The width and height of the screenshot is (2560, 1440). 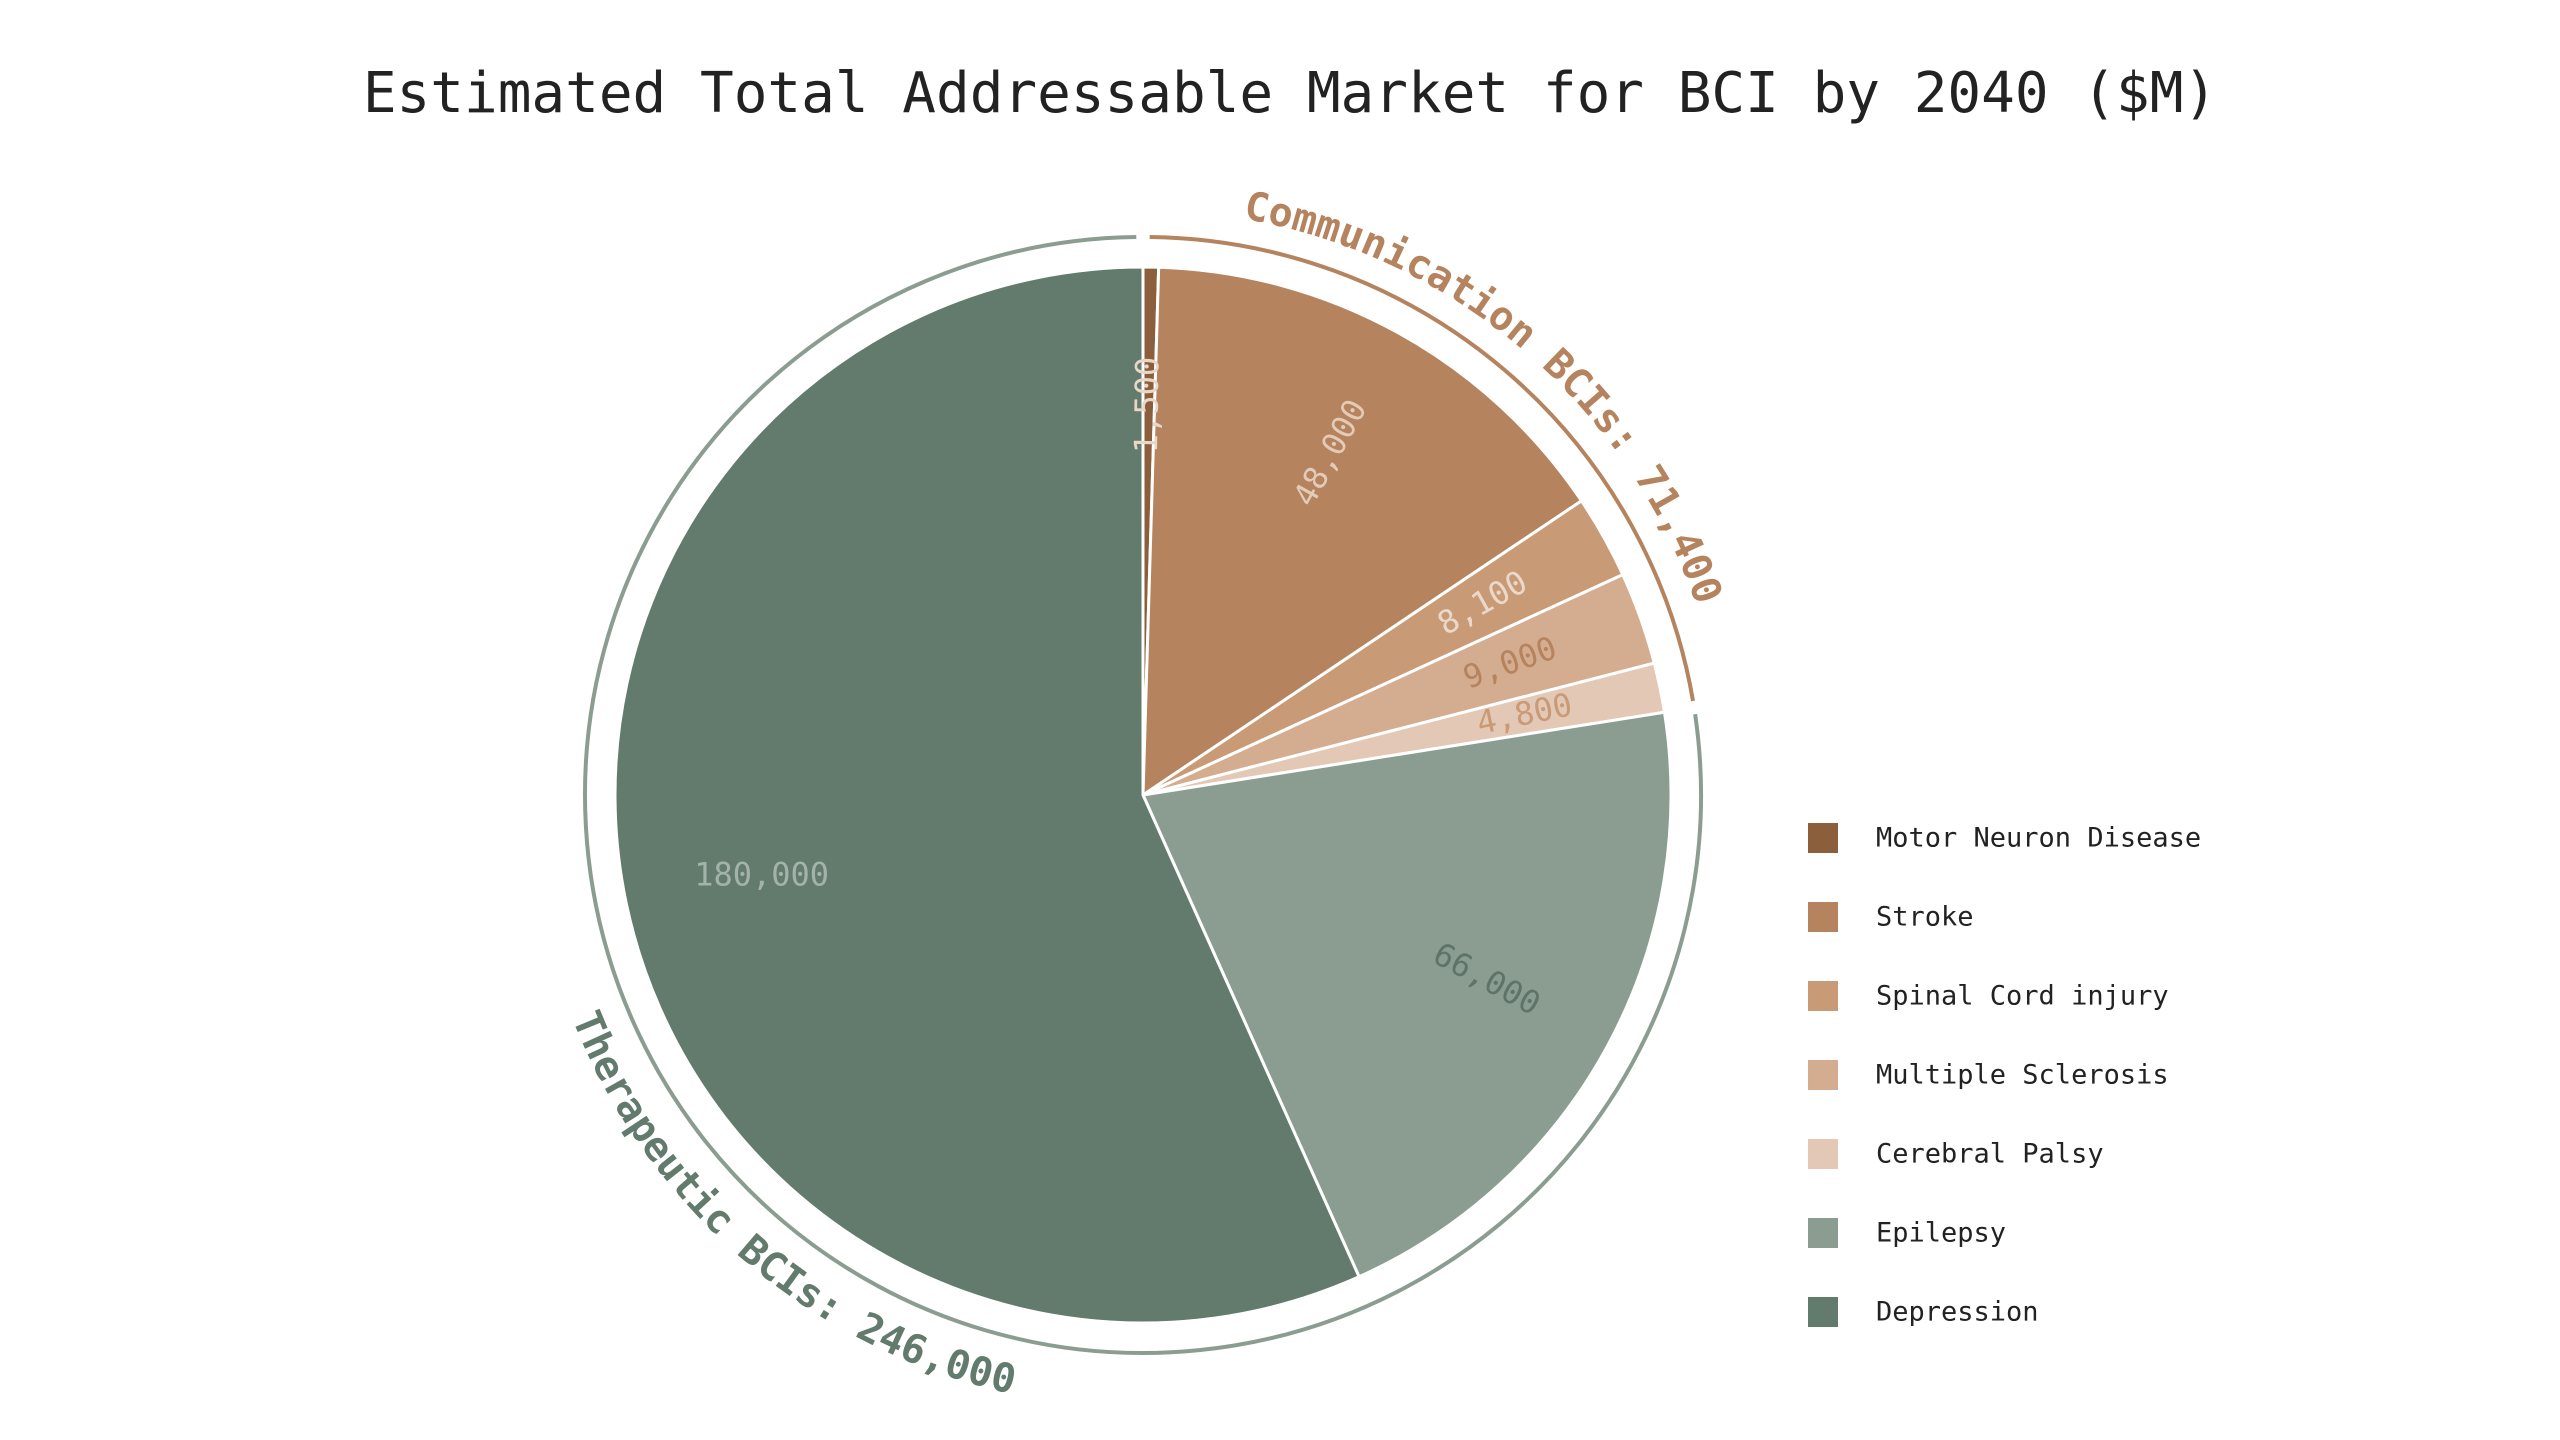 I want to click on legend-item-spinal-cord-injury: Spinal Cord injury, so click(x=1988, y=996).